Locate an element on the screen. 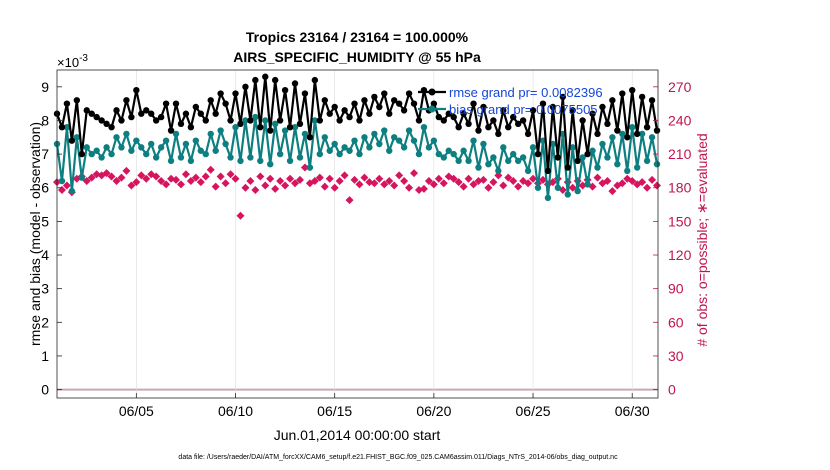 This screenshot has width=830, height=470. y-right-tick-label: 120 is located at coordinates (680, 255).